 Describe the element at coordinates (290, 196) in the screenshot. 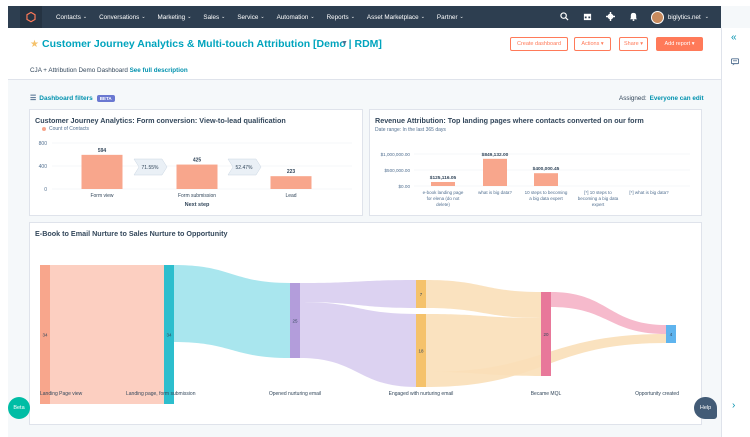

I see `x-tick-label: Lead` at that location.